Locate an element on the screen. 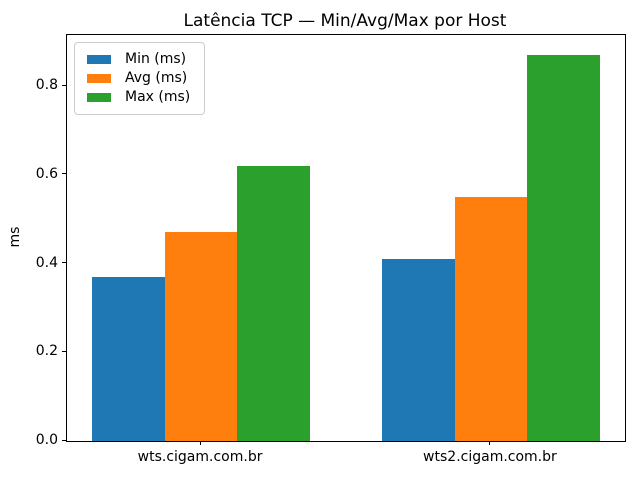 Image resolution: width=640 pixels, height=480 pixels. x-tick-label-wts2-cigam-com-br: wts2.cigam.com.br is located at coordinates (490, 457).